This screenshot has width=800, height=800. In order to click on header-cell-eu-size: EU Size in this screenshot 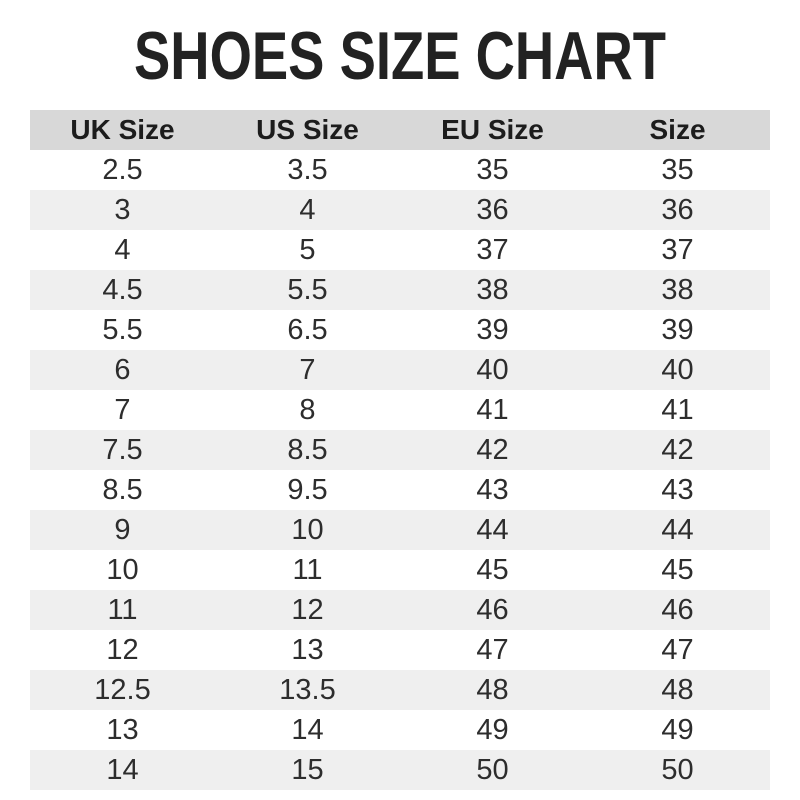, I will do `click(492, 130)`.